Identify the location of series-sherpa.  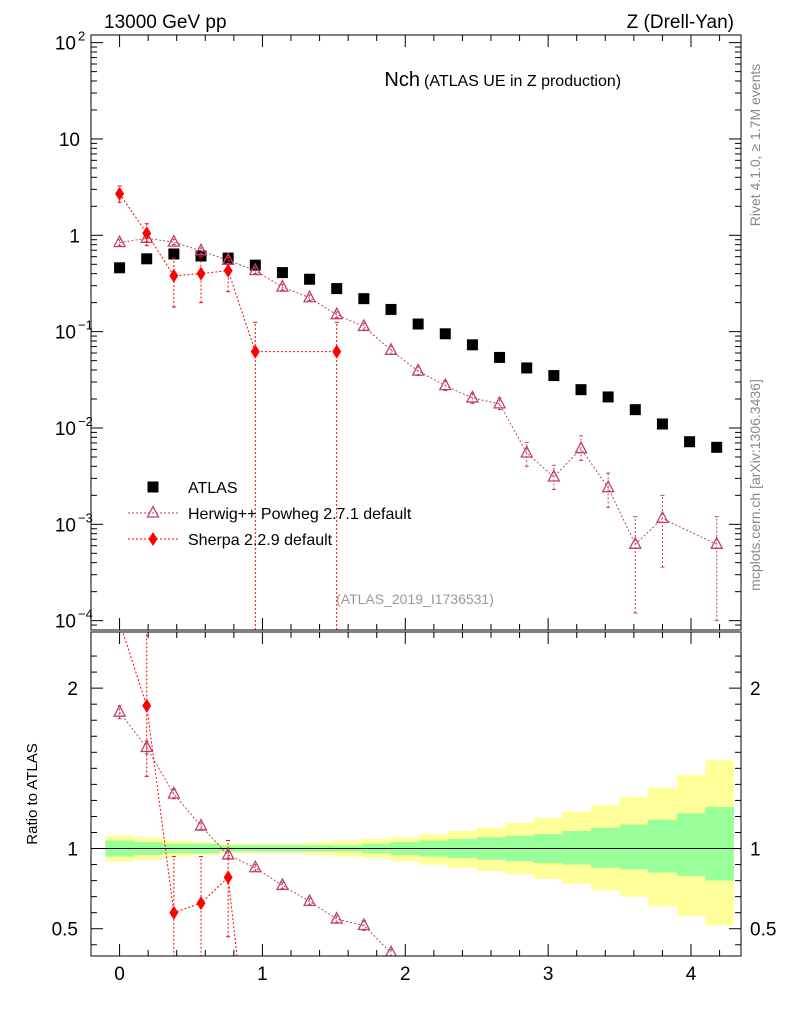
(228, 408).